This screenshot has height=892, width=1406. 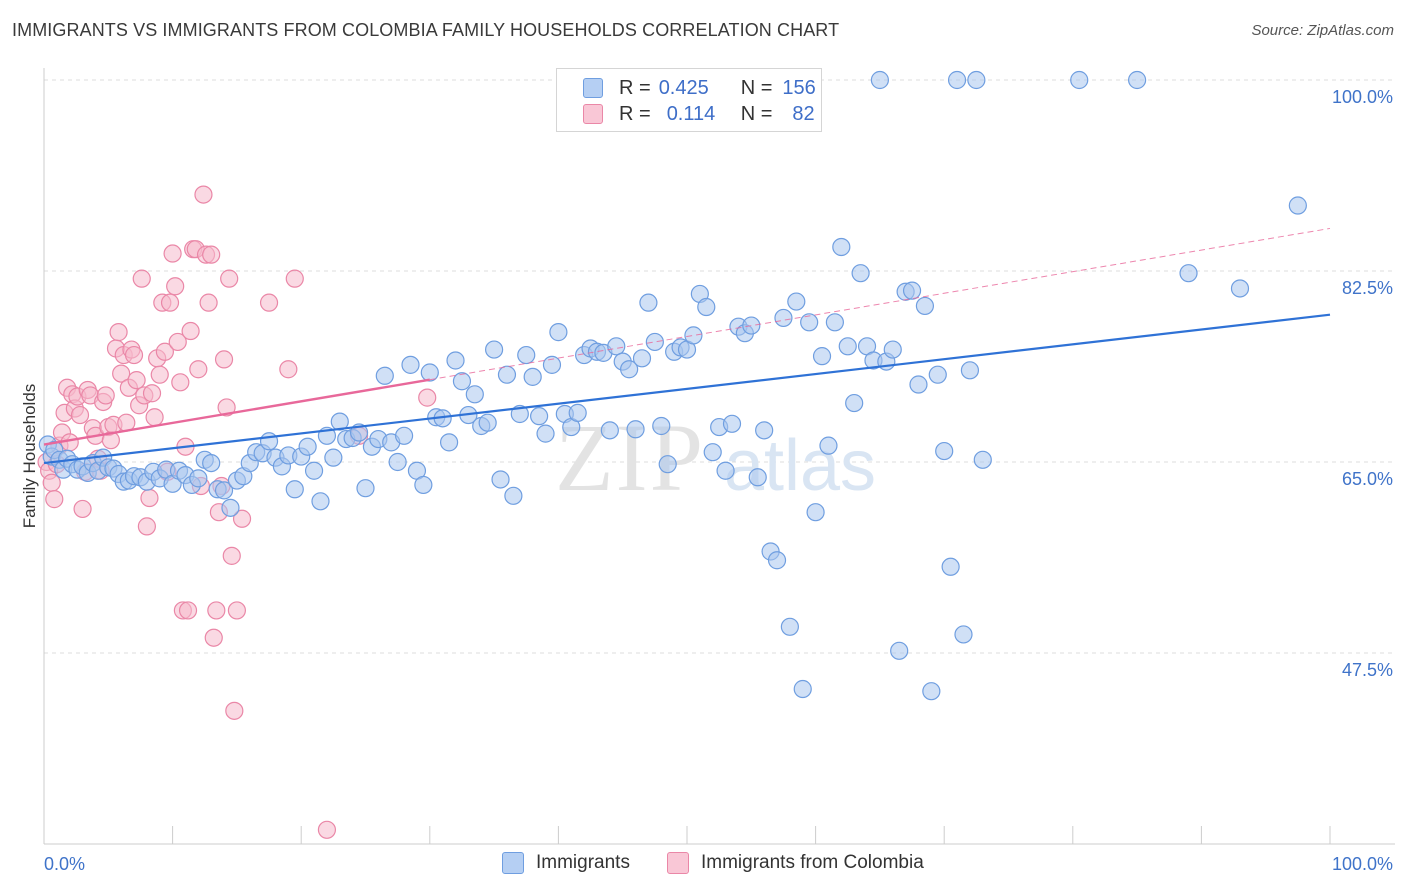 What do you see at coordinates (678, 863) in the screenshot?
I see `bottom-legend-swatch-colombia` at bounding box center [678, 863].